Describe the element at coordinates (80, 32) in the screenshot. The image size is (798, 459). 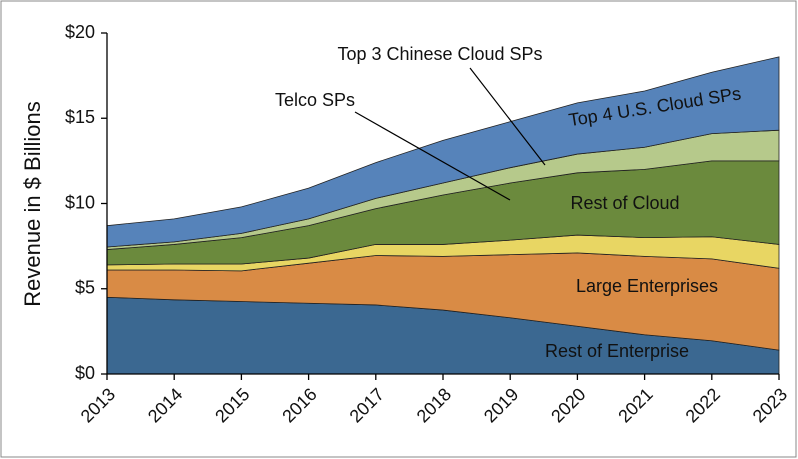
I see `y-tick-label: $20` at that location.